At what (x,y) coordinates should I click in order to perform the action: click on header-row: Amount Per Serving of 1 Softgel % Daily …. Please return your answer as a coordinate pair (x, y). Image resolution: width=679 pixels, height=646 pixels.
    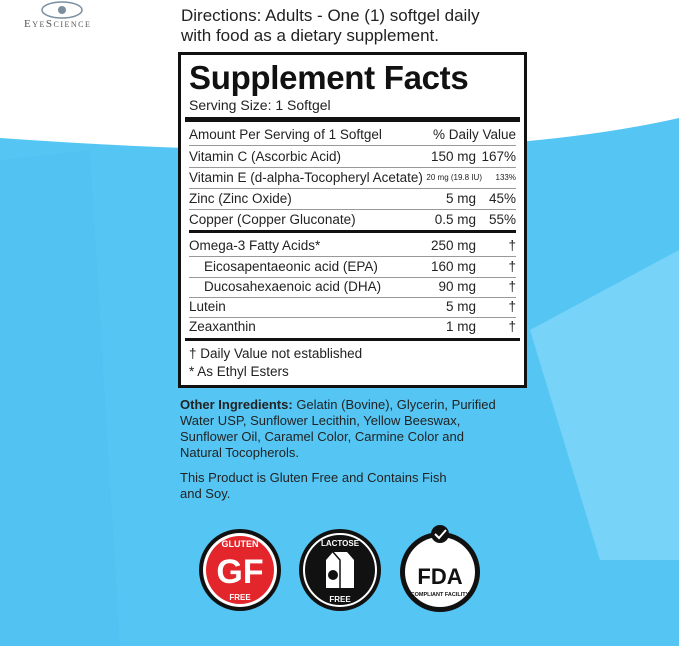
    Looking at the image, I should click on (352, 135).